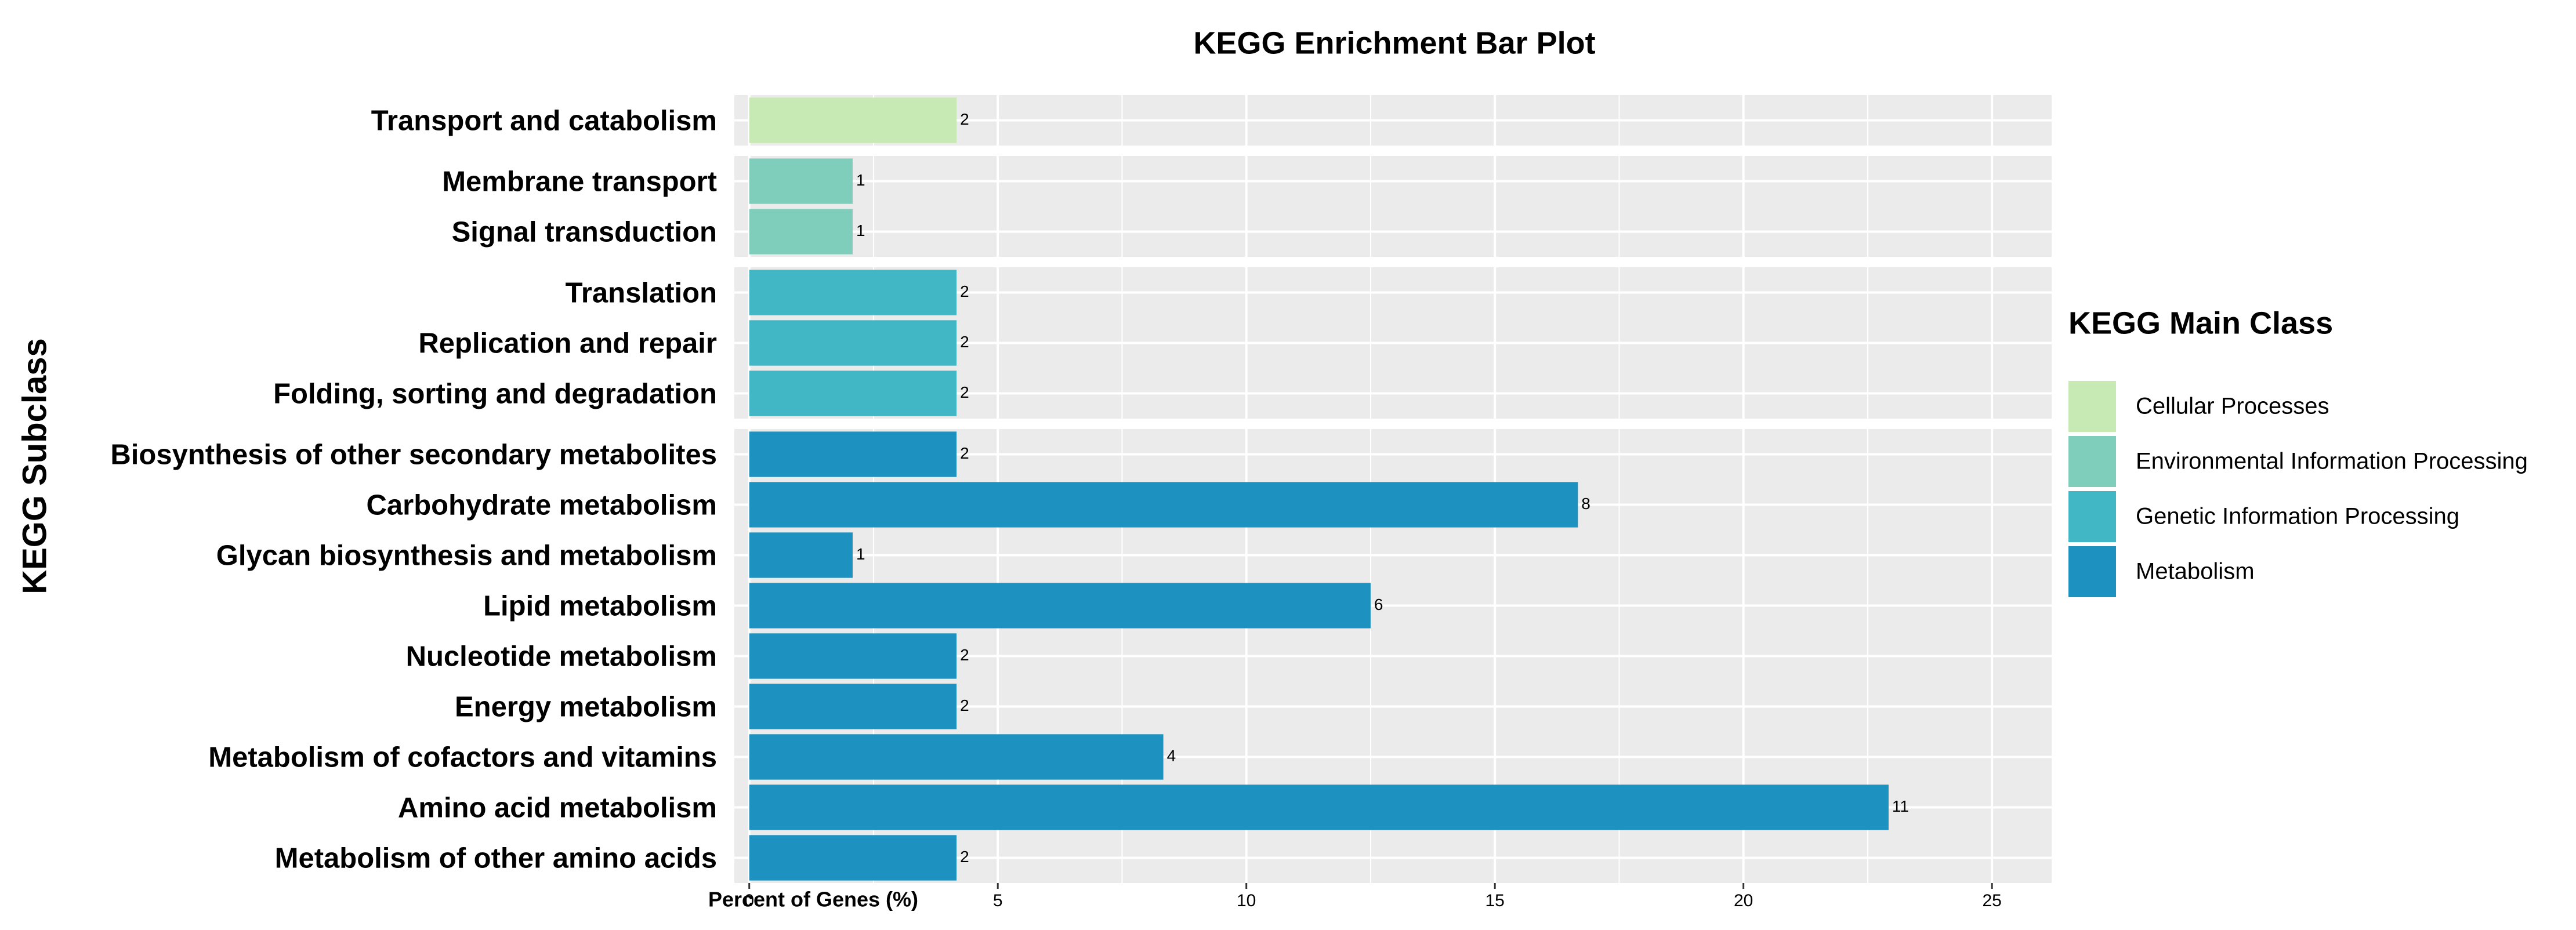 The image size is (2576, 930). Describe the element at coordinates (2233, 406) in the screenshot. I see `legend-label: Cellular Processes` at that location.